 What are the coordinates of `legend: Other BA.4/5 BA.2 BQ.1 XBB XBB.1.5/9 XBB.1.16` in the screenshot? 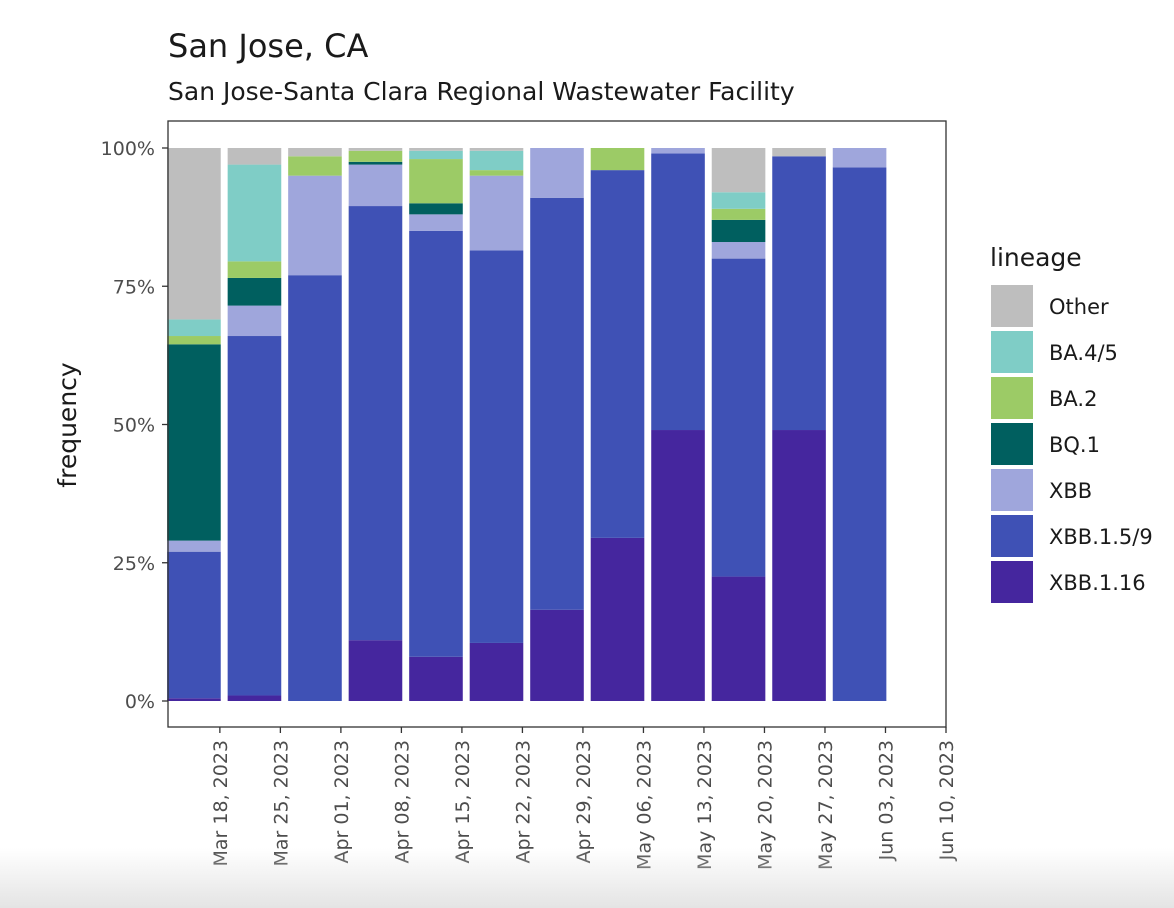 It's located at (1072, 444).